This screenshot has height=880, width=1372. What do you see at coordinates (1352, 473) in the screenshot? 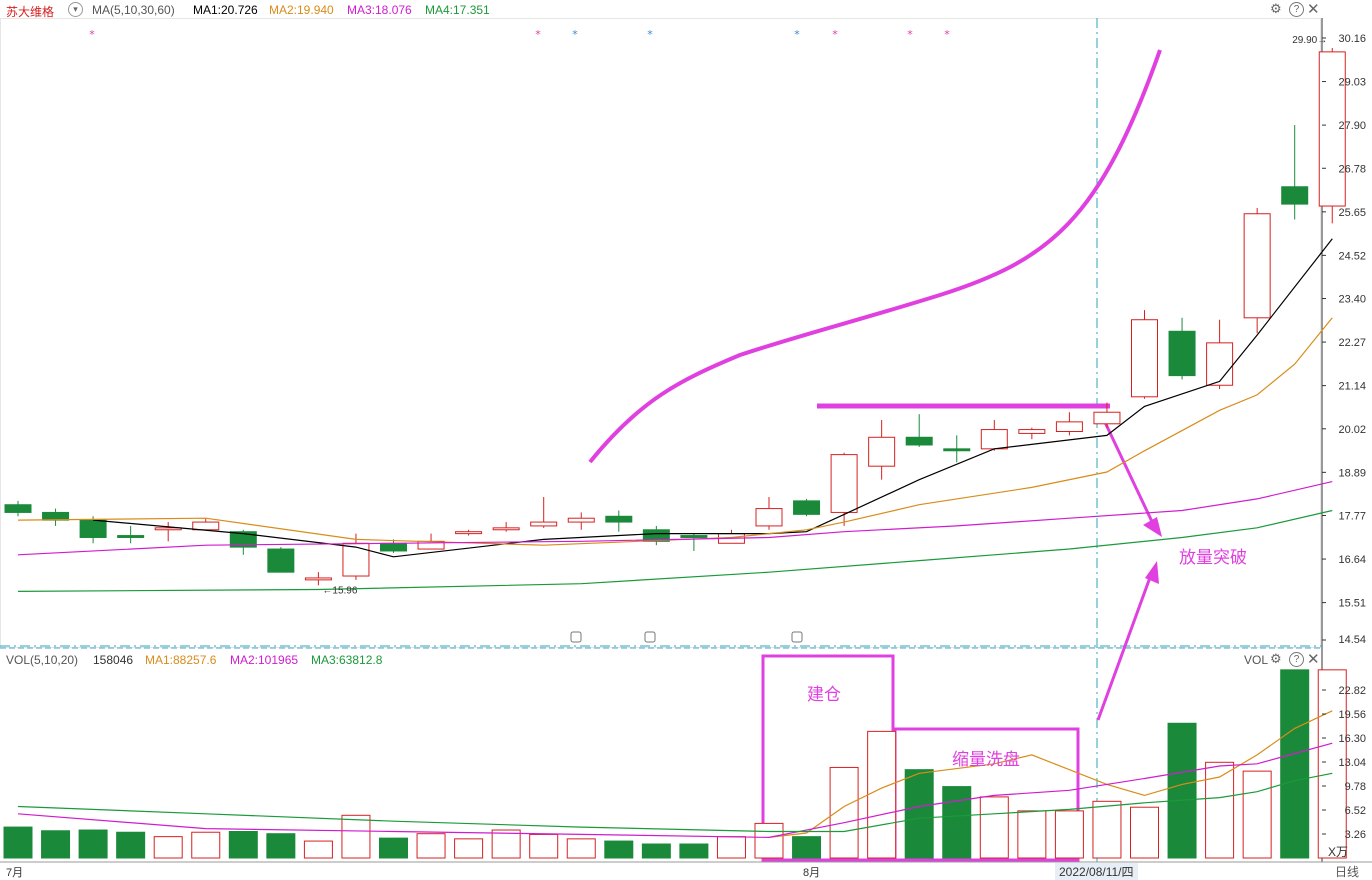
I see `price-tick-label: 18.89` at bounding box center [1352, 473].